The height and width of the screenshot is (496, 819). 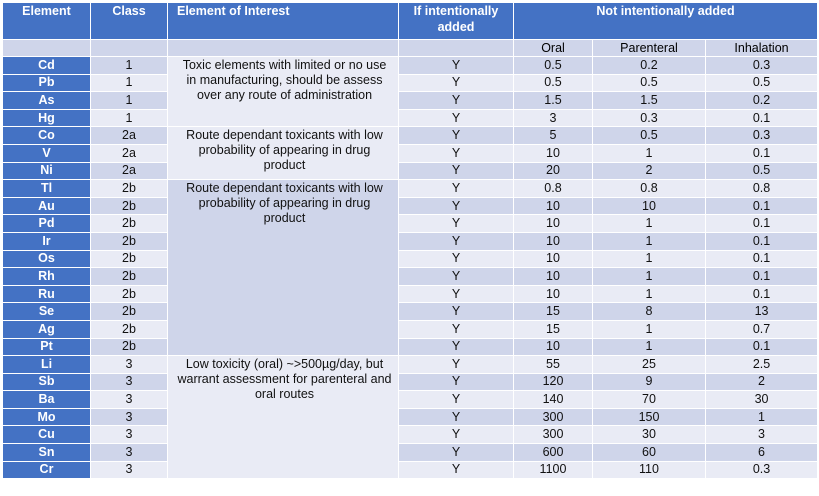 What do you see at coordinates (761, 188) in the screenshot?
I see `inhalation-cell: 0.8` at bounding box center [761, 188].